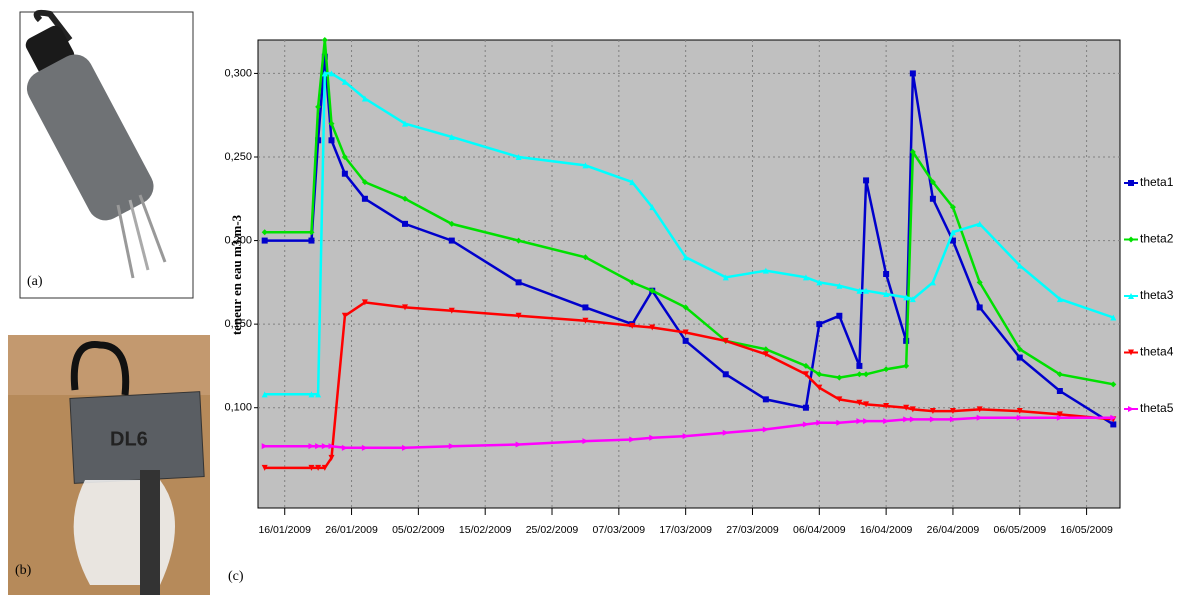 This screenshot has height=595, width=1184. What do you see at coordinates (236, 274) in the screenshot?
I see `y-axis-label: teneur en eau m3.m-3` at bounding box center [236, 274].